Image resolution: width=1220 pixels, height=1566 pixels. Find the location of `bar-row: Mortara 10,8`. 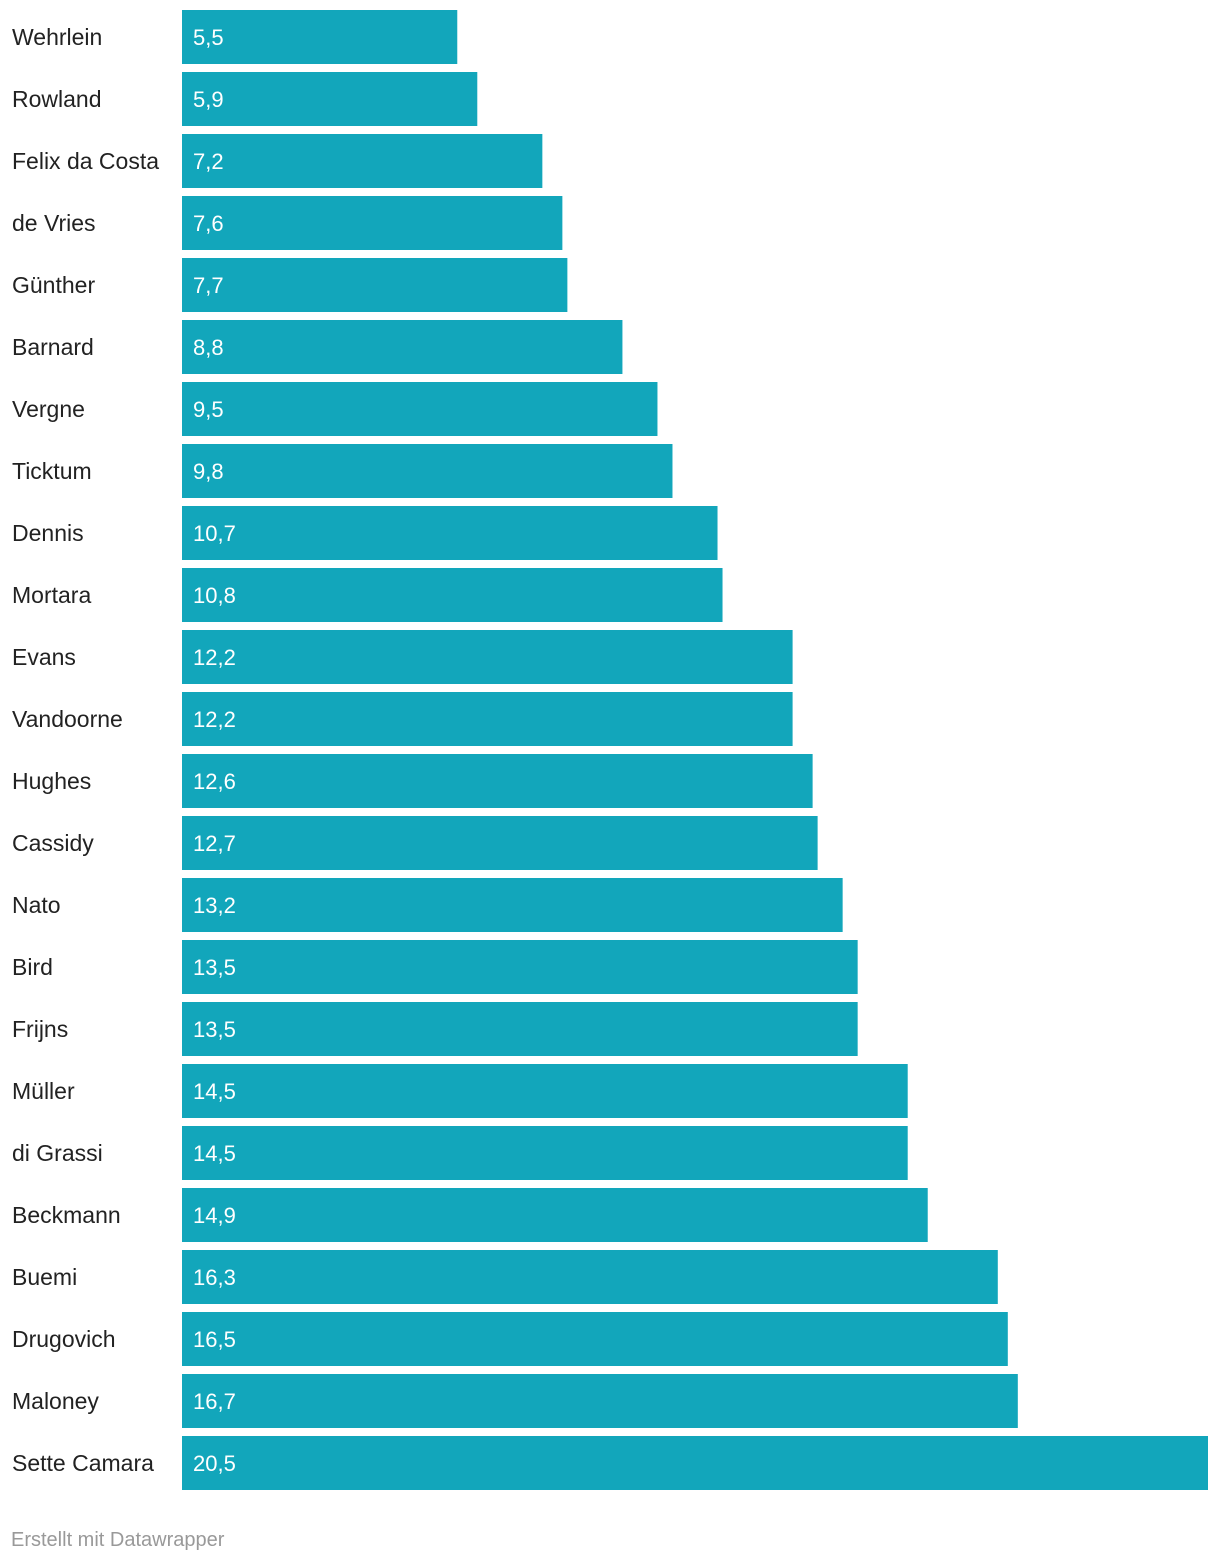

bar-row: Mortara 10,8 is located at coordinates (367, 595).